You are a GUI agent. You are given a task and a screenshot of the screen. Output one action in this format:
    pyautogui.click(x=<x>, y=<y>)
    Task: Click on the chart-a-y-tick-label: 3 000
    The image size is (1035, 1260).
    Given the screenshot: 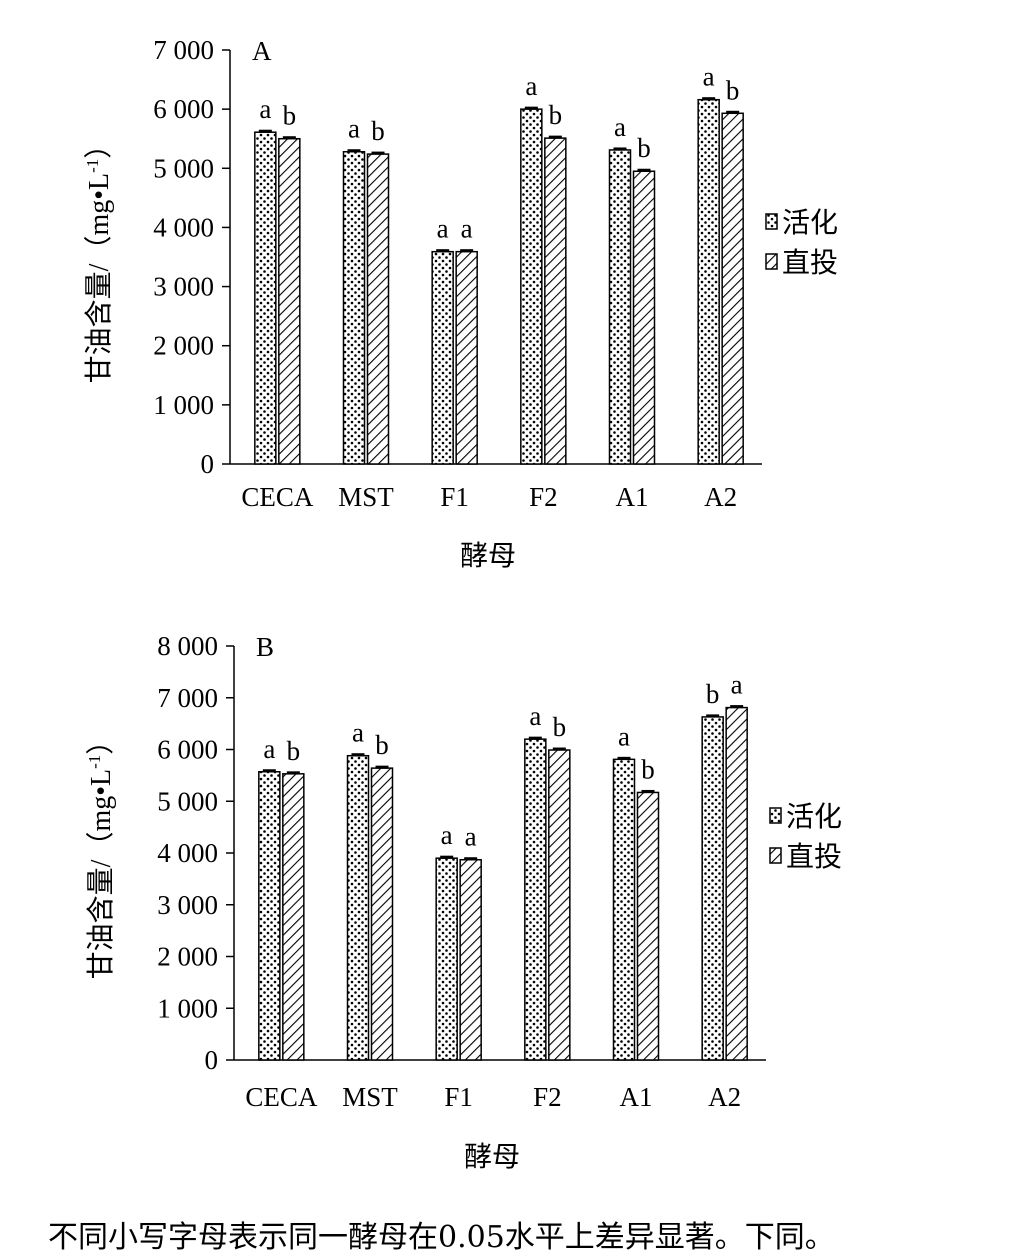 What is the action you would take?
    pyautogui.click(x=183, y=287)
    